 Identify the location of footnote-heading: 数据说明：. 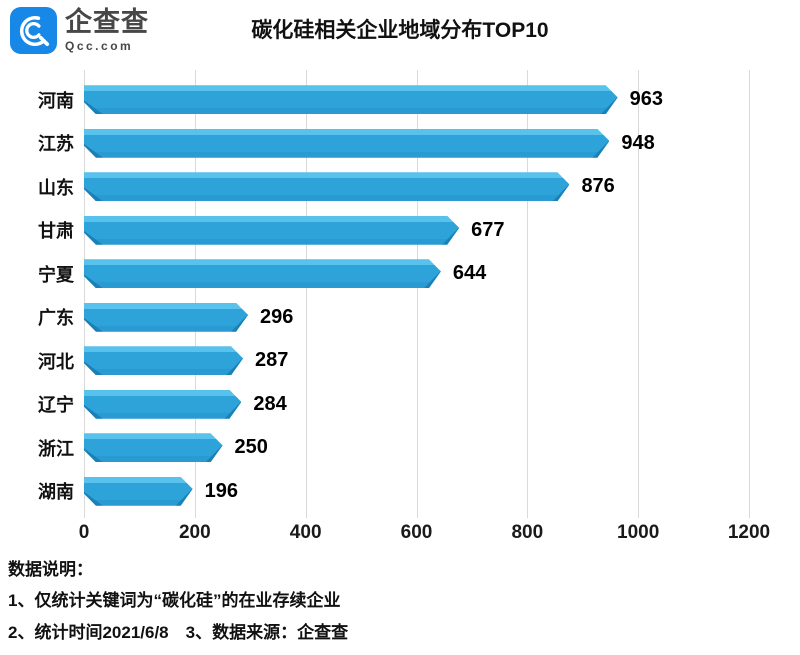
(50, 569).